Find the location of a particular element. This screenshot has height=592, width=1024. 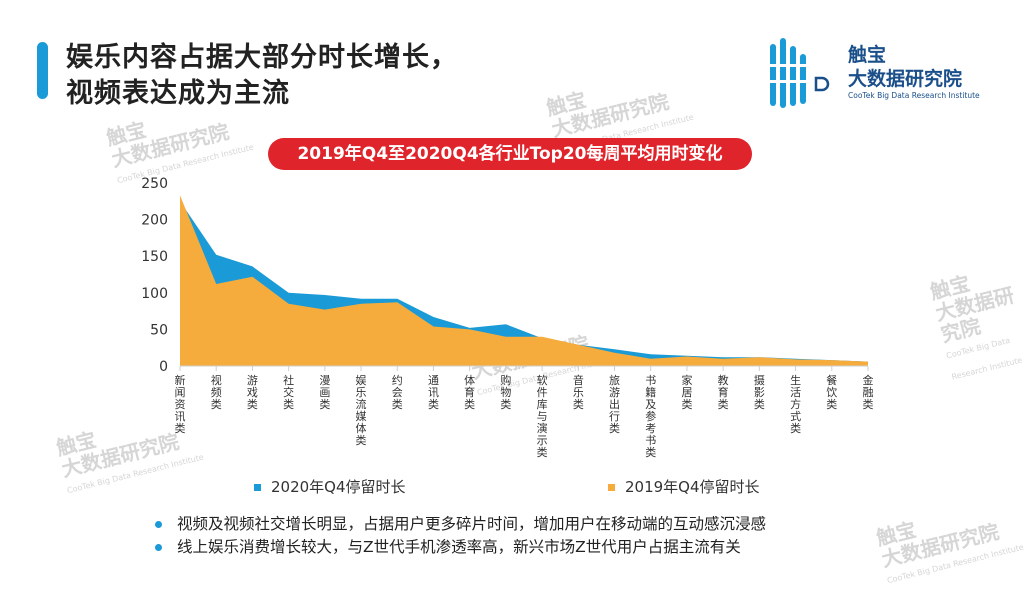

bullet-text: 视频及视频社交增长明显，占据用户更多碎片时间，增加用户在移动端的互动感沉浸感 is located at coordinates (472, 524).